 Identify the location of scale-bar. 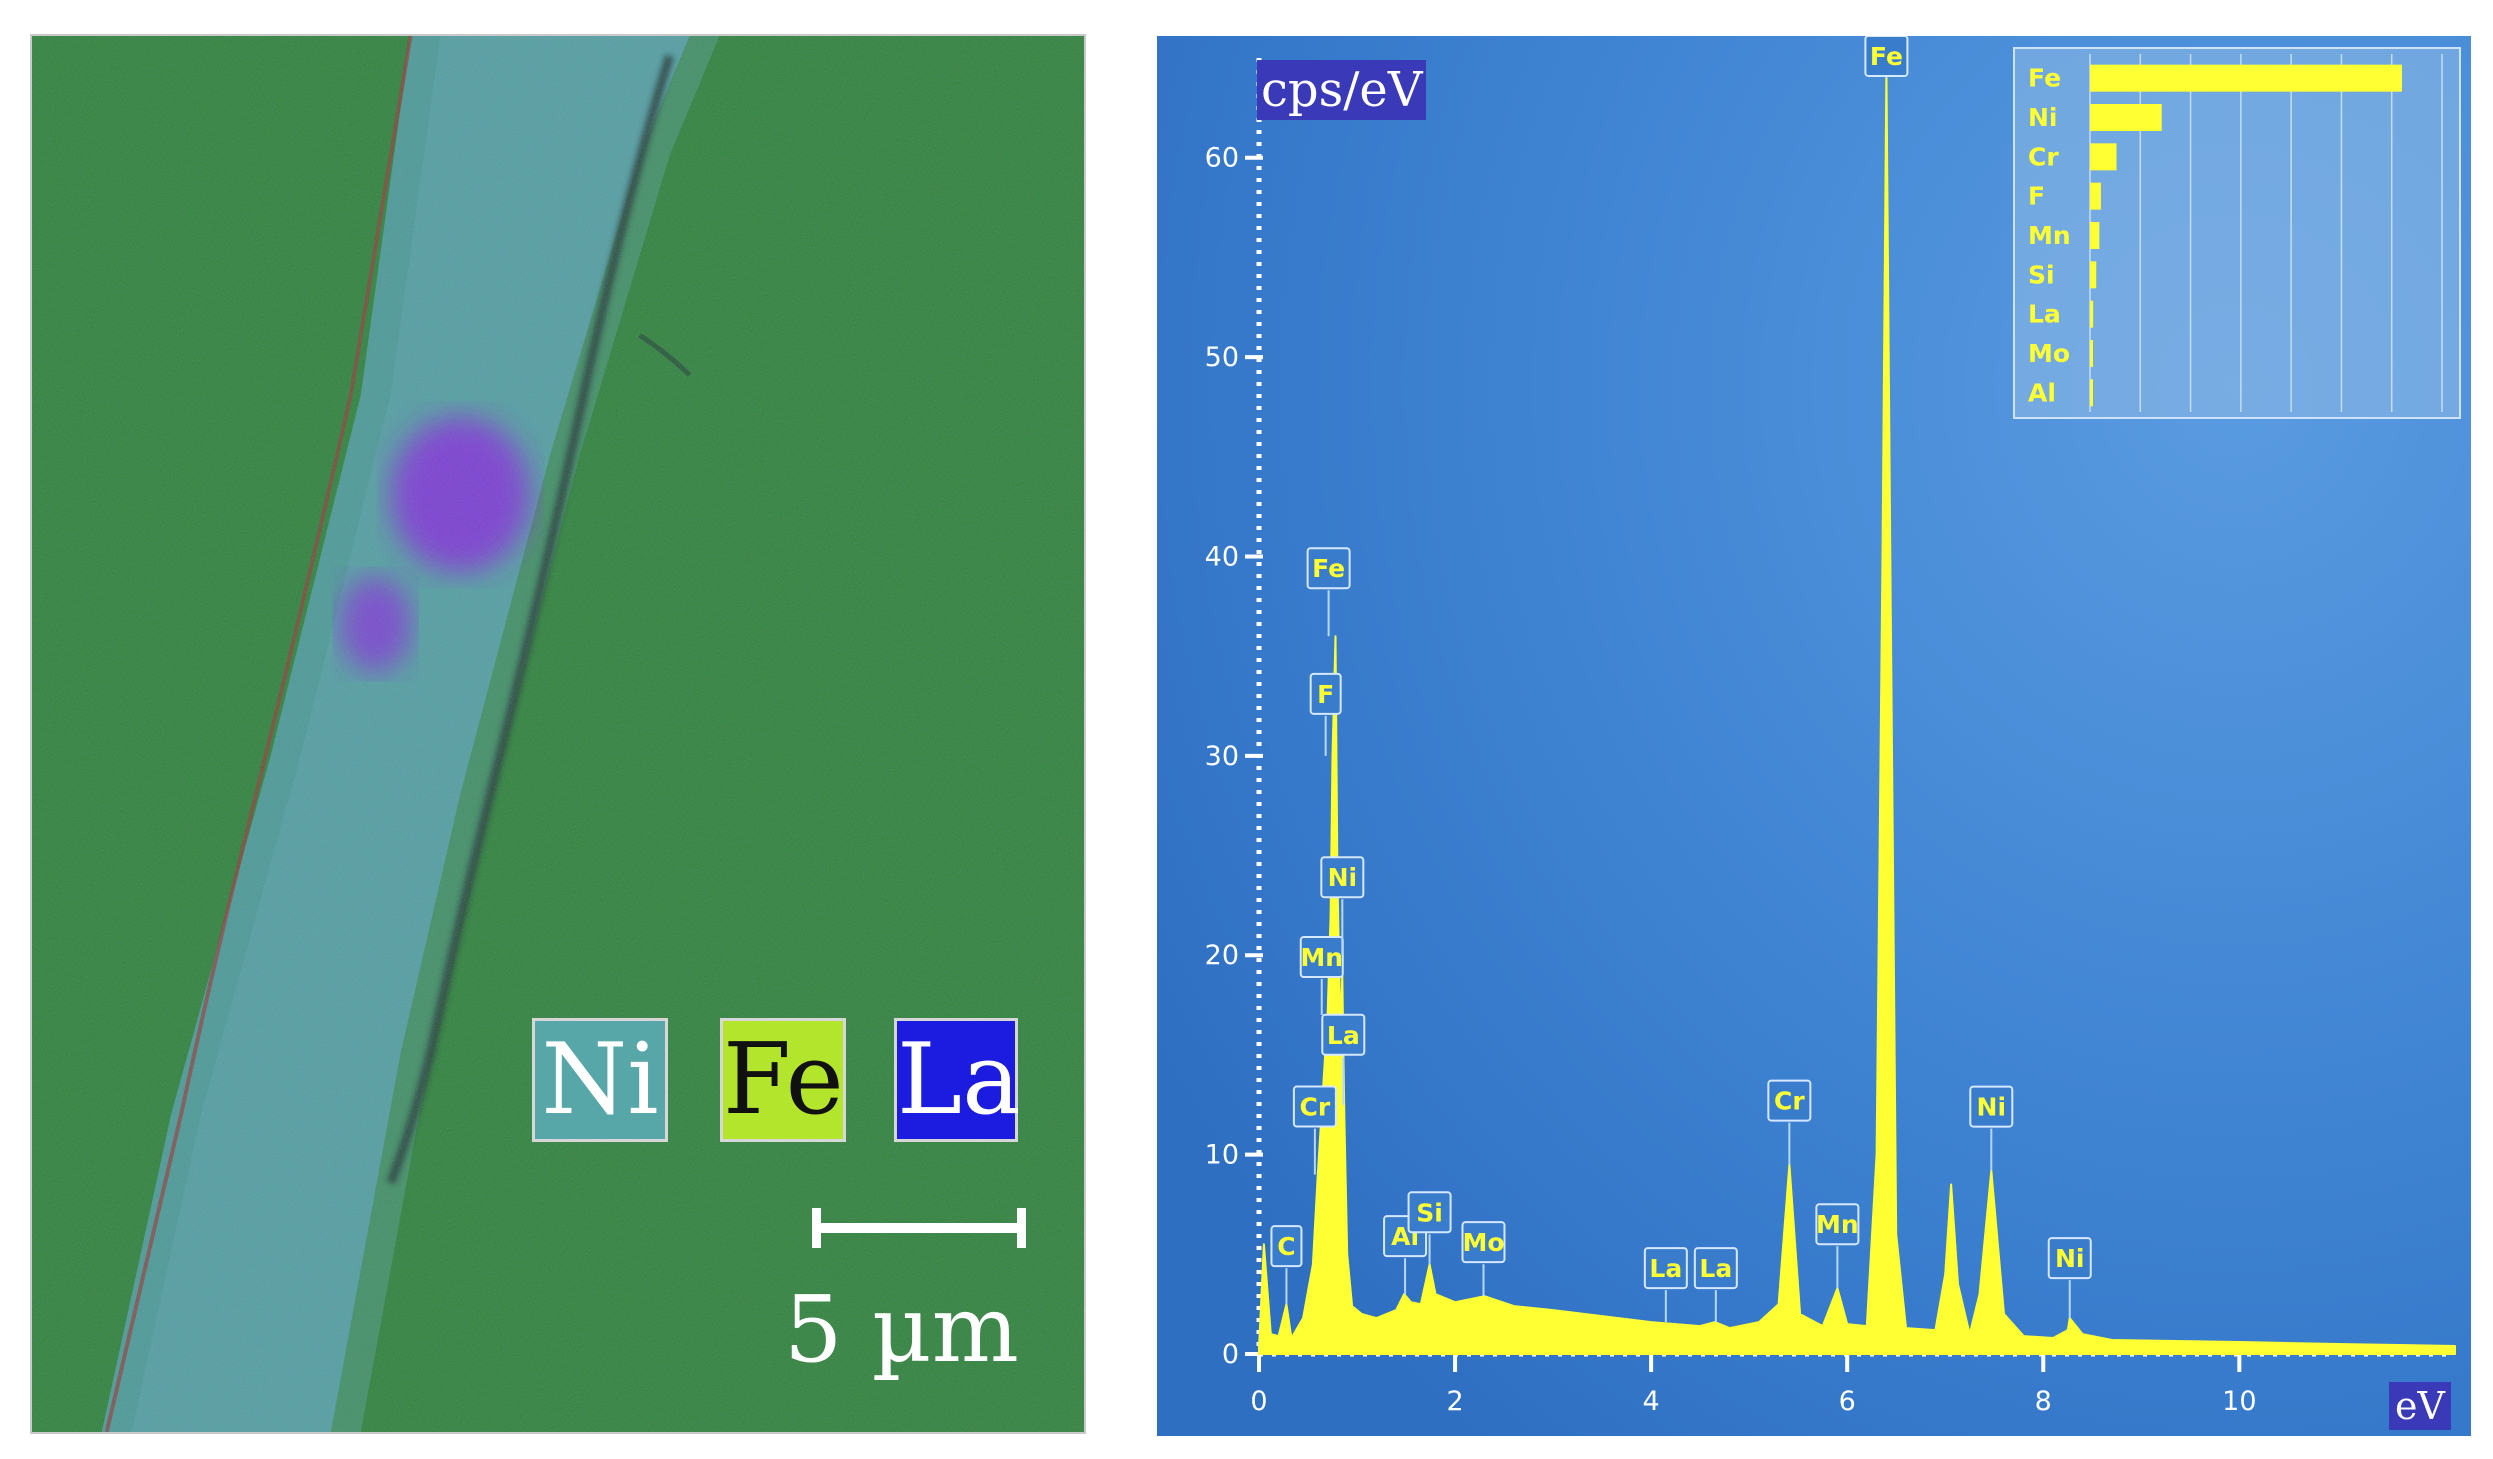
(919, 1228).